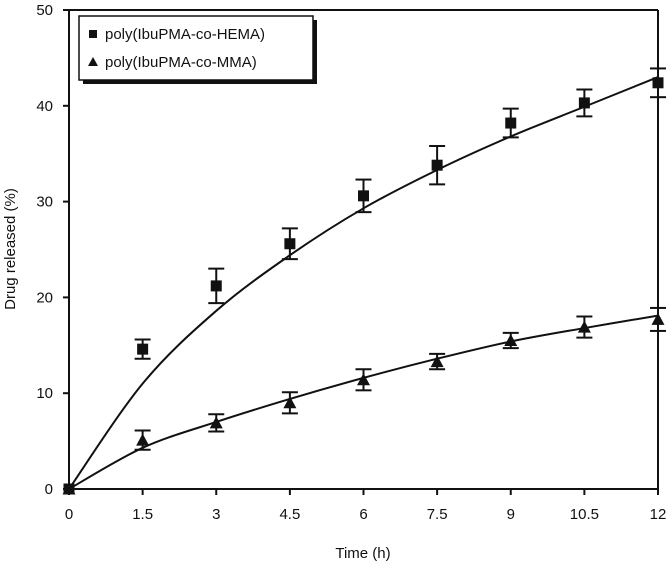 Image resolution: width=672 pixels, height=577 pixels. What do you see at coordinates (658, 514) in the screenshot?
I see `x-tick-label: 12` at bounding box center [658, 514].